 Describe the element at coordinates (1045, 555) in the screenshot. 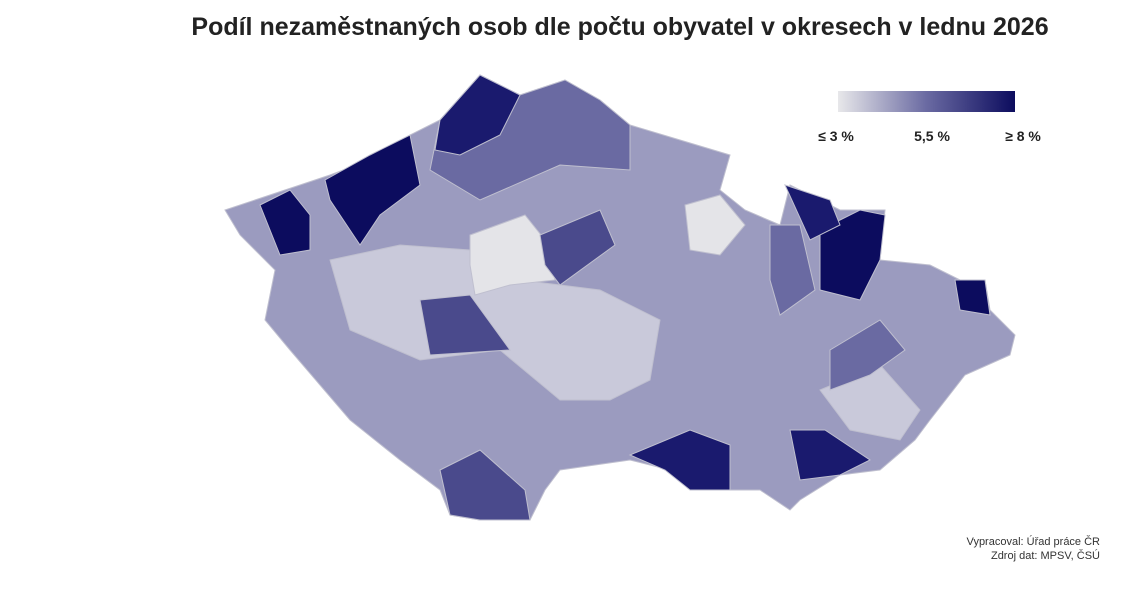

I see `source-line: Zdroj dat: MPSV, ČSÚ` at that location.